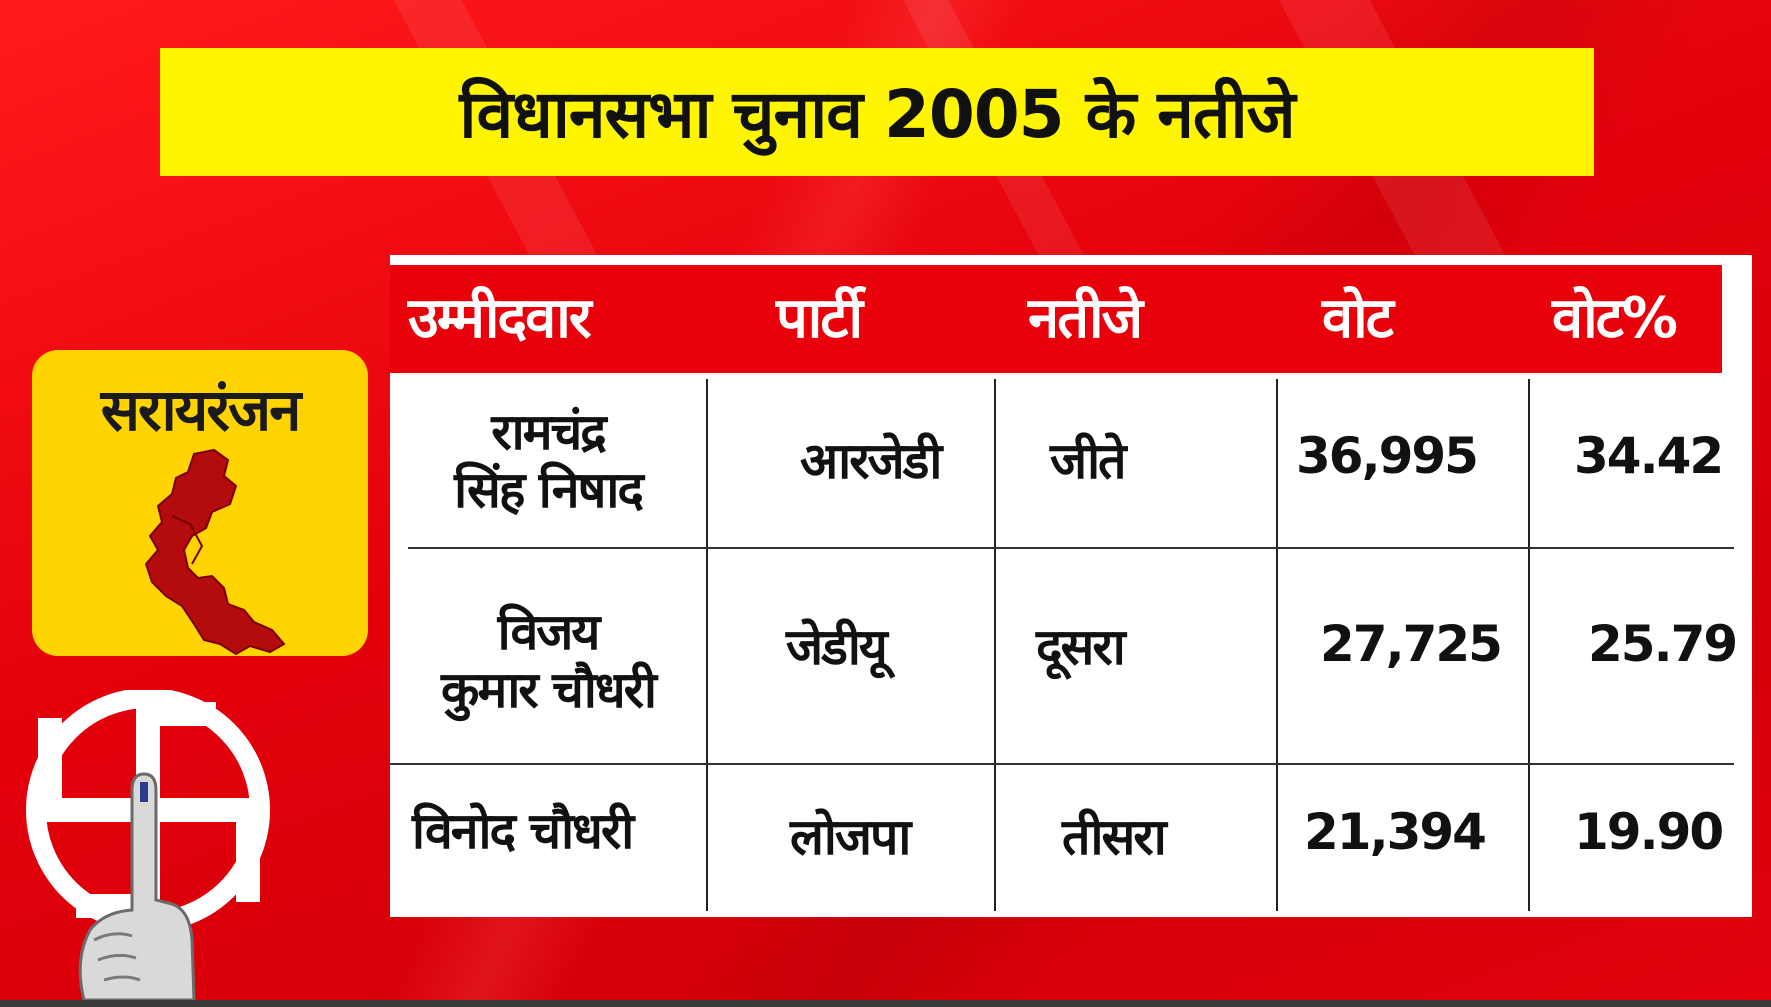 Image resolution: width=1771 pixels, height=1007 pixels. Describe the element at coordinates (1088, 461) in the screenshot. I see `result-status: जीते` at that location.